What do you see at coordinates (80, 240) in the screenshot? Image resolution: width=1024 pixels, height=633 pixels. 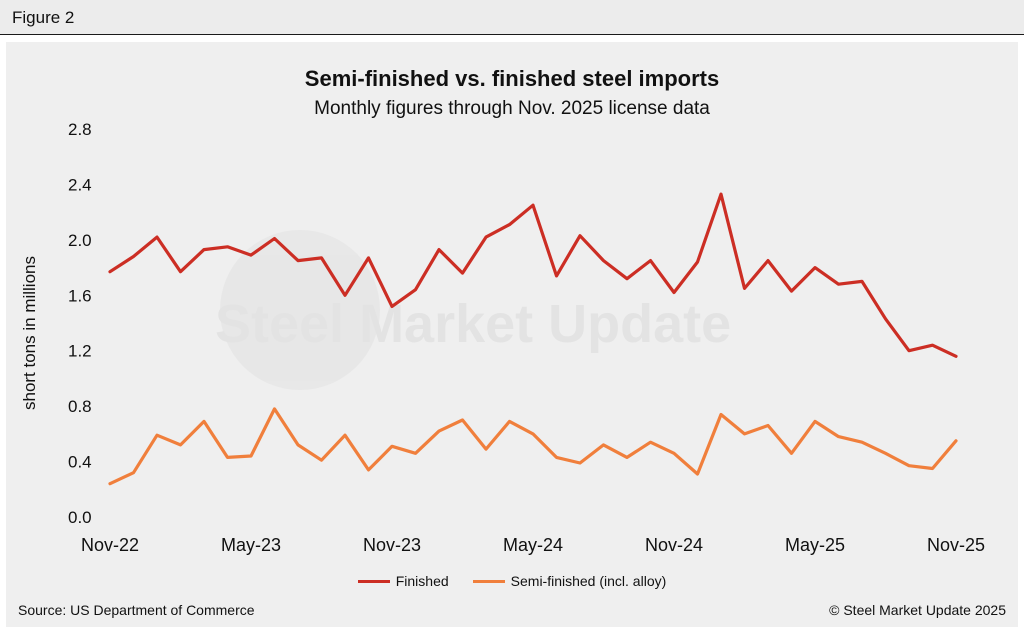 I see `y-tick-label: 2.0` at bounding box center [80, 240].